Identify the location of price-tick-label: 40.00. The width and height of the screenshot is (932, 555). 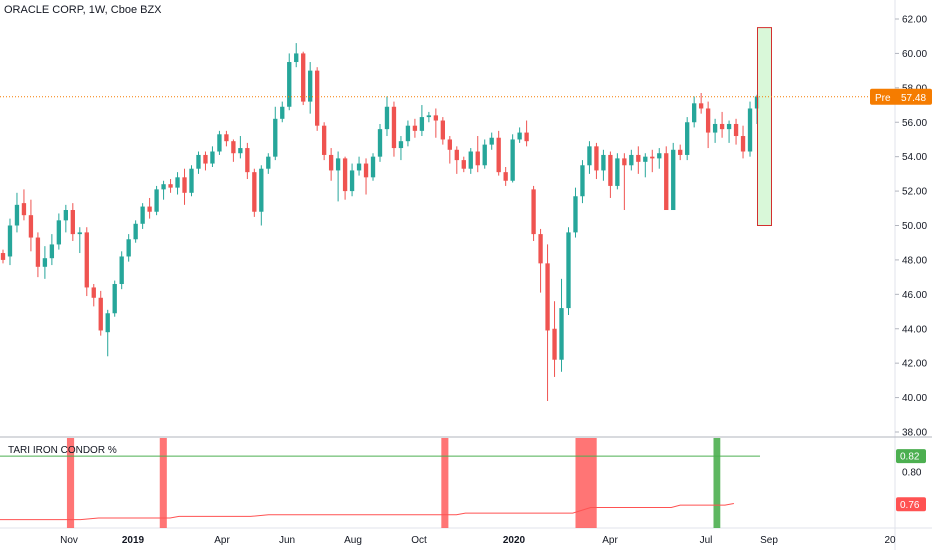
(914, 398).